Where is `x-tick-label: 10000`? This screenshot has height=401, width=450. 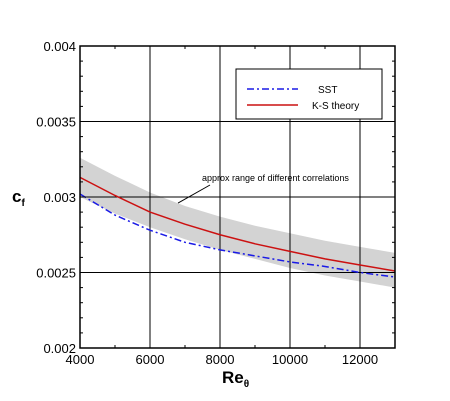
x-tick-label: 10000 is located at coordinates (290, 359).